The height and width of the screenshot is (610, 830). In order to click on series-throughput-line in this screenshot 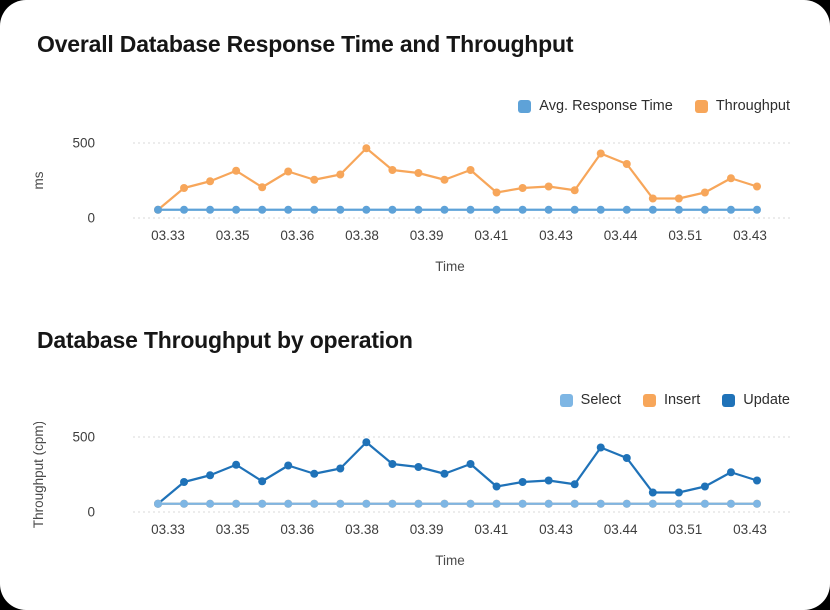, I will do `click(457, 179)`.